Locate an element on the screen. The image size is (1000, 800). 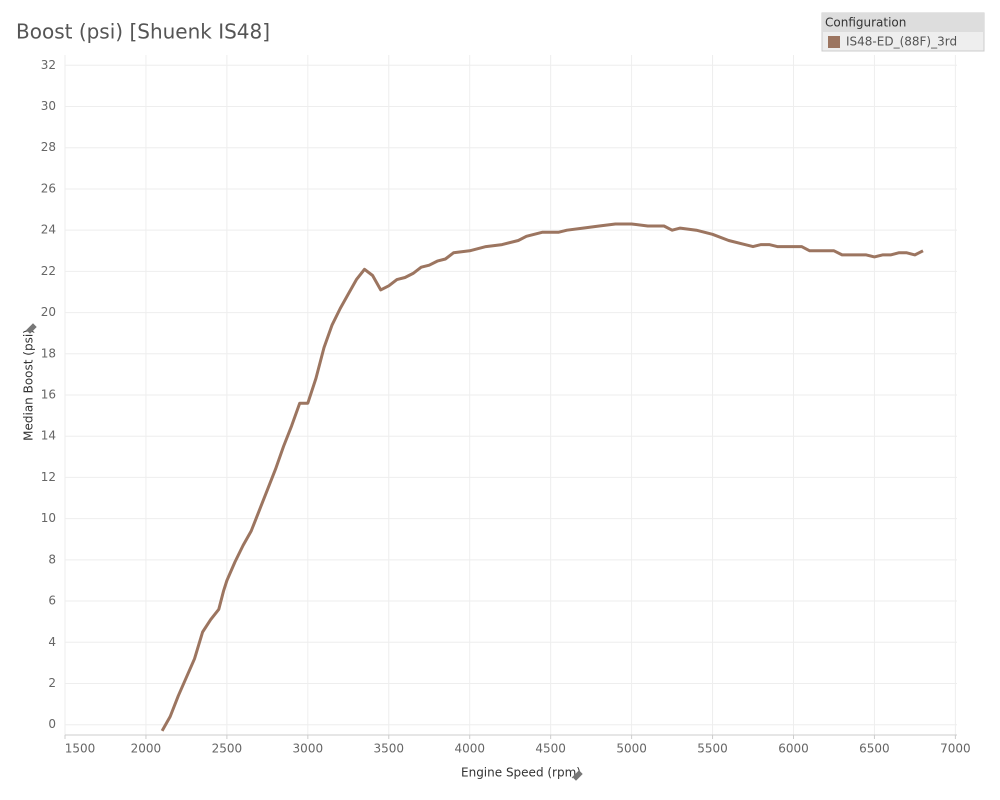
y-tick-label: 4 is located at coordinates (52, 642).